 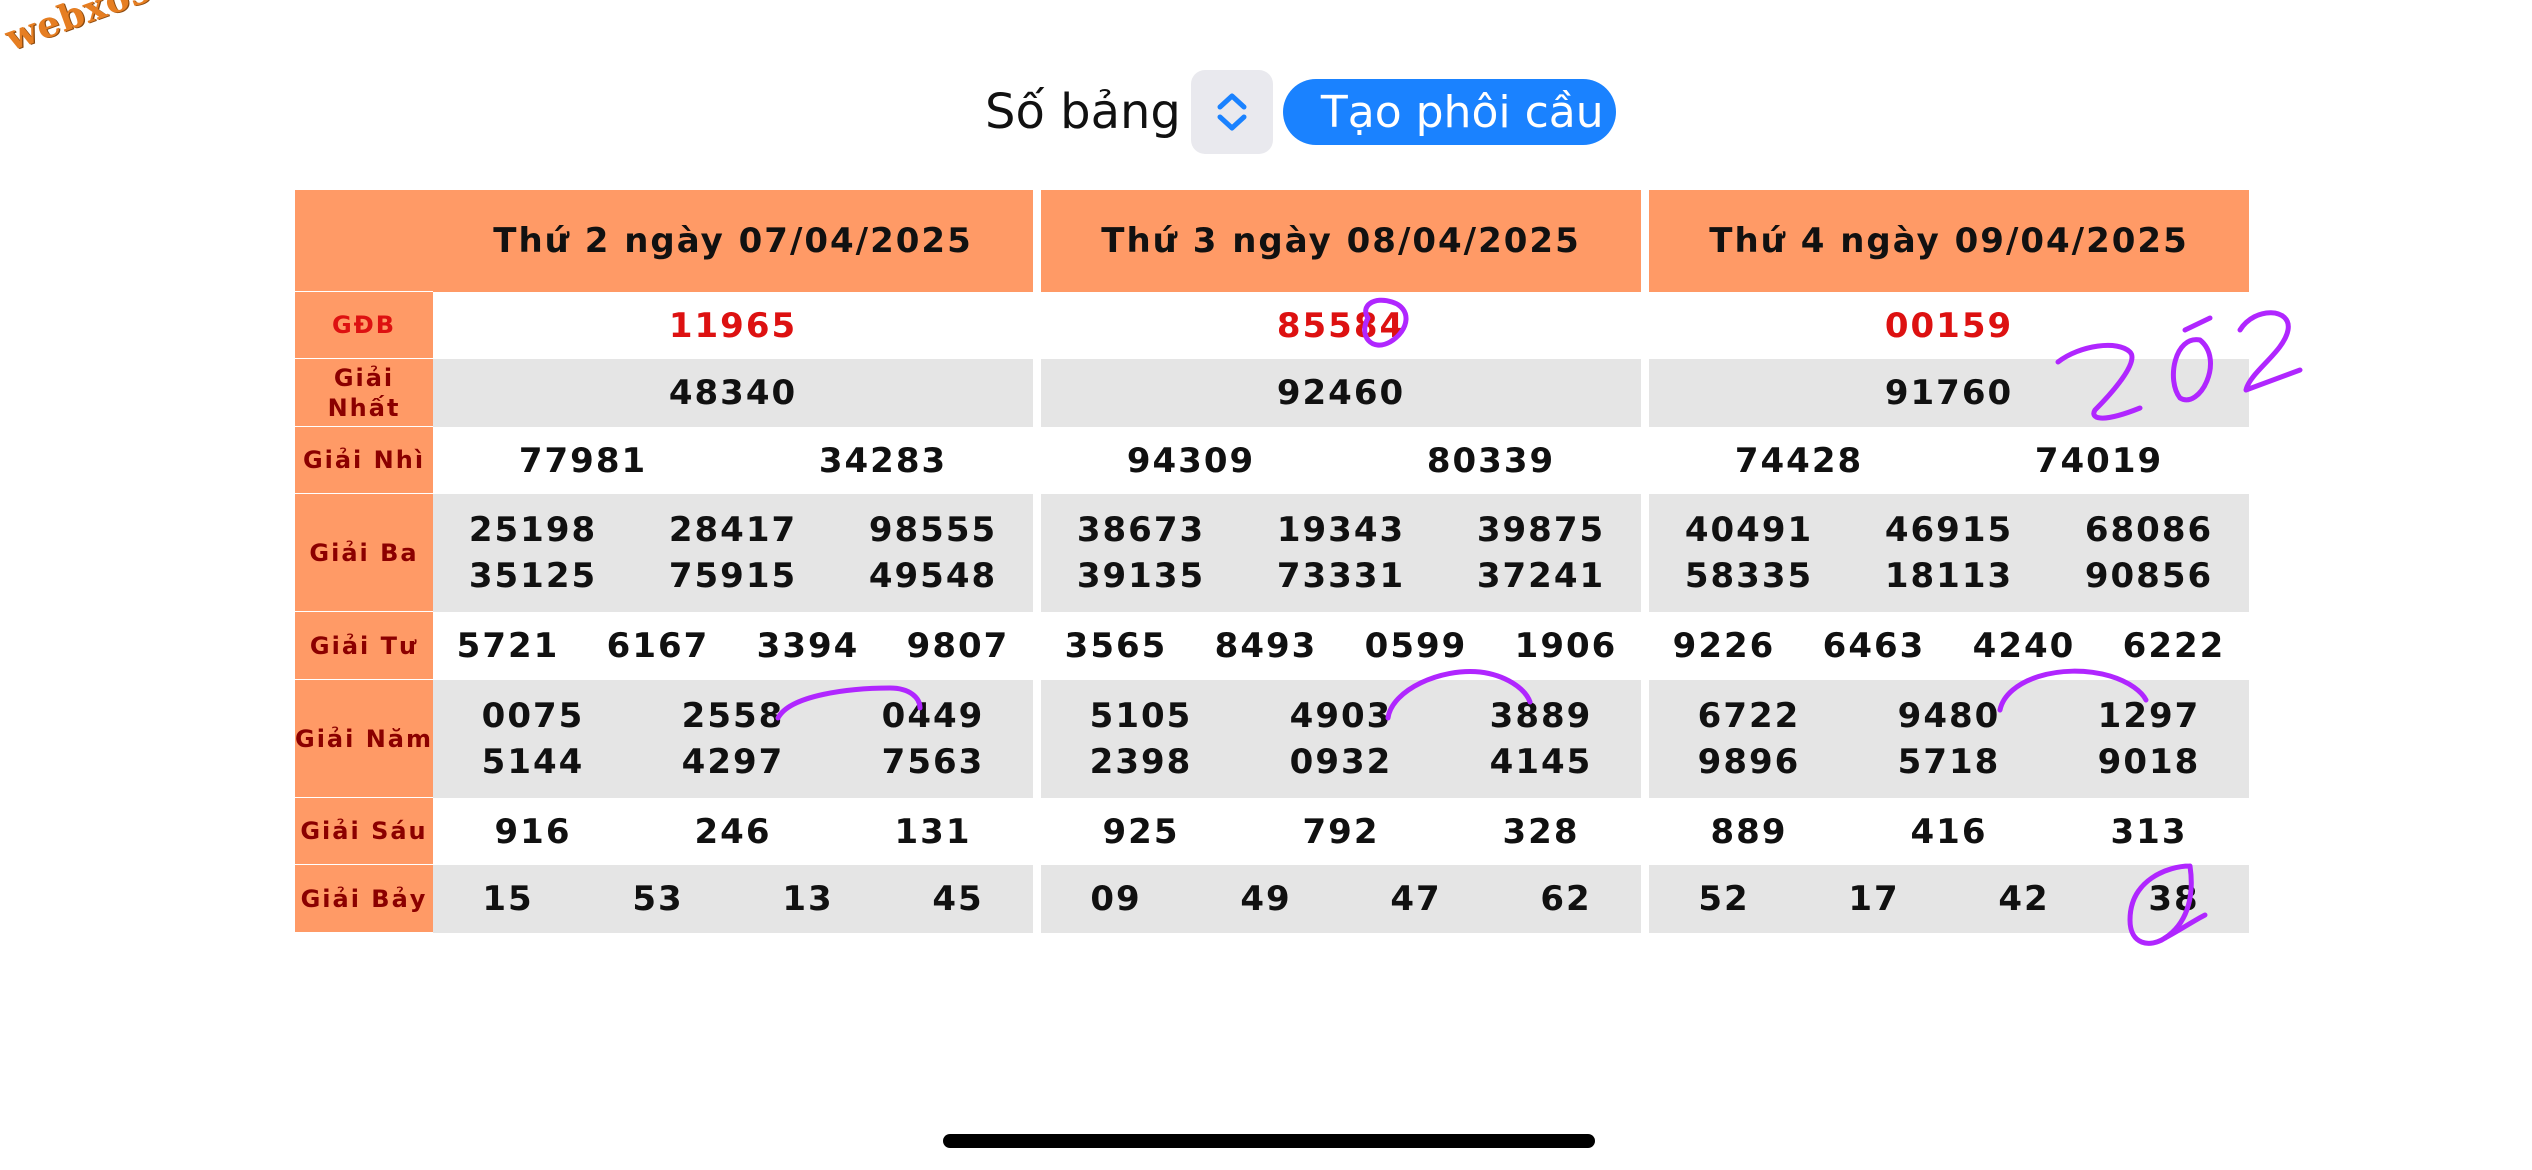 I want to click on ba-value: 25198, so click(x=533, y=530).